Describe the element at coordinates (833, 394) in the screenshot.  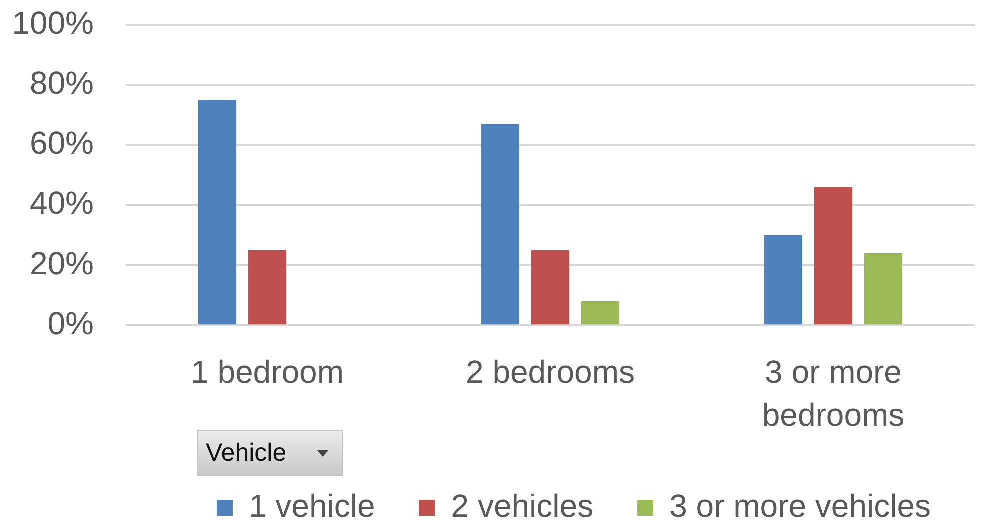
I see `x-tick-label: 3 or more bedrooms` at that location.